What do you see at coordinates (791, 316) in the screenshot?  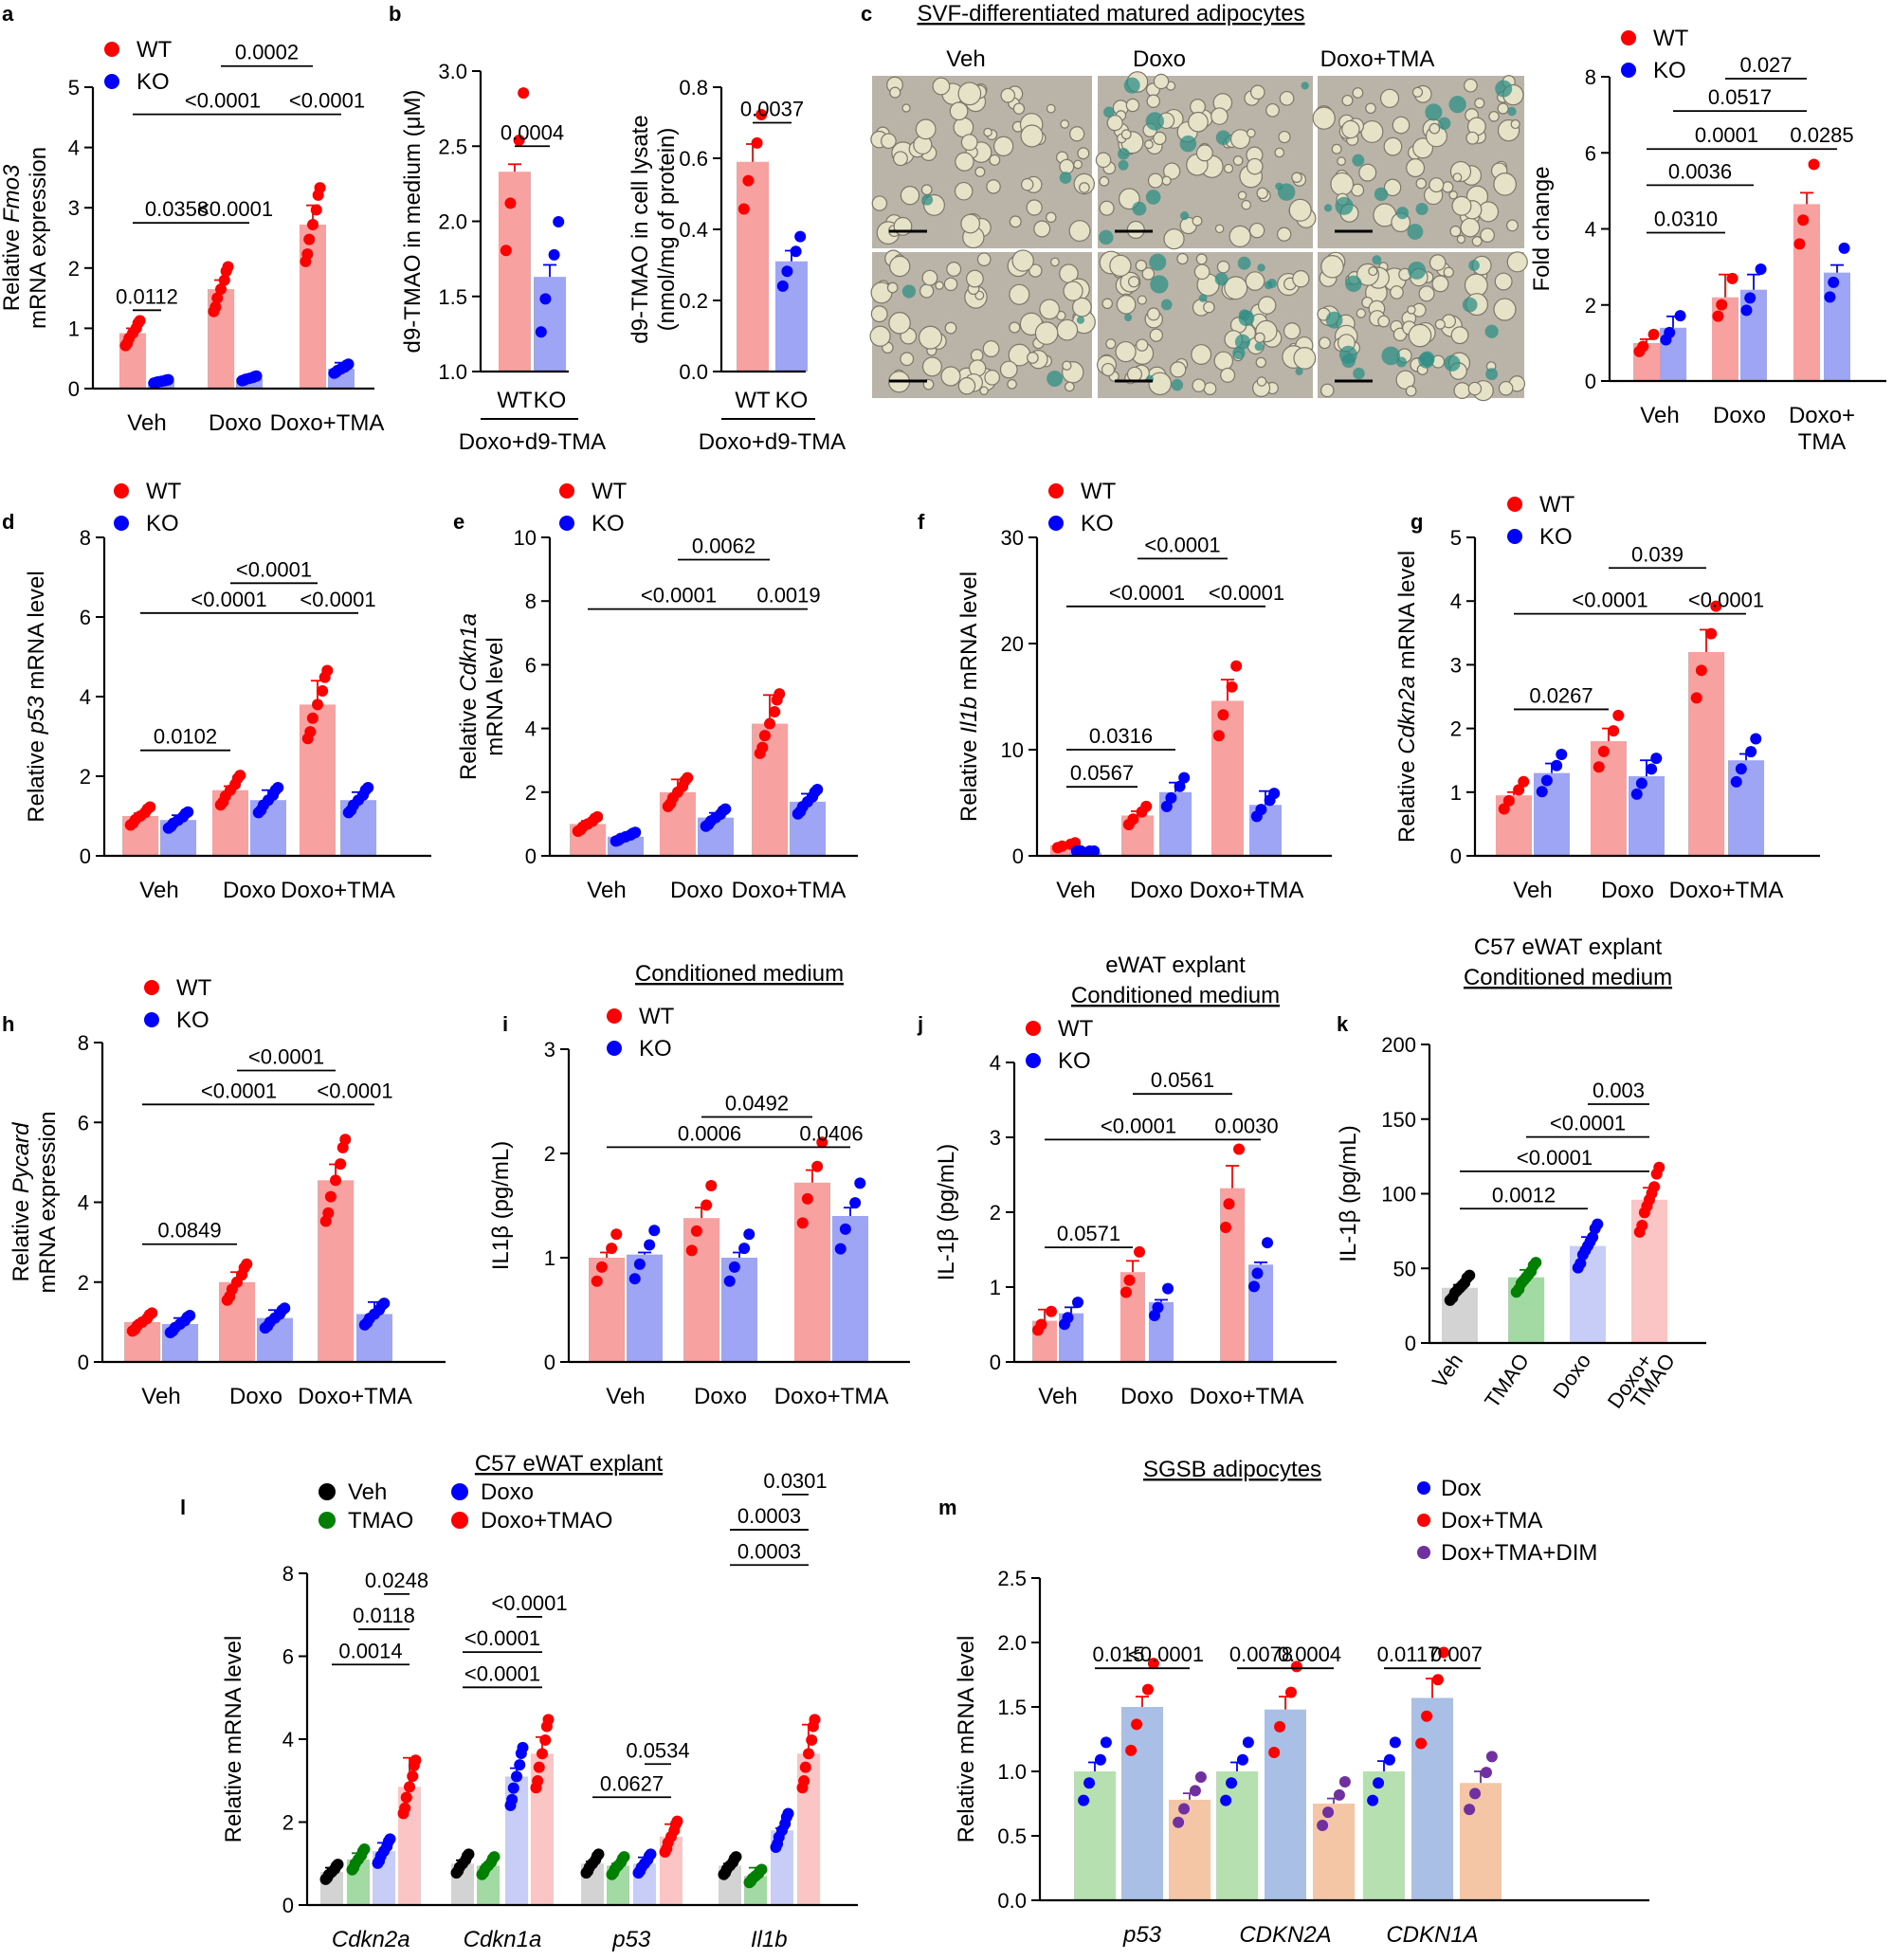 I see `bar-b2` at bounding box center [791, 316].